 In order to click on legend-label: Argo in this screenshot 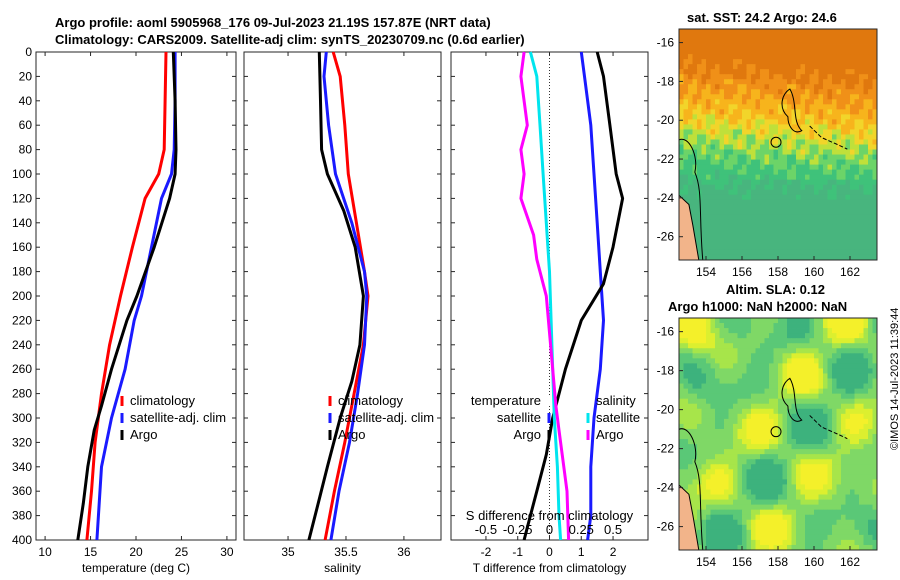, I will do `click(351, 434)`.